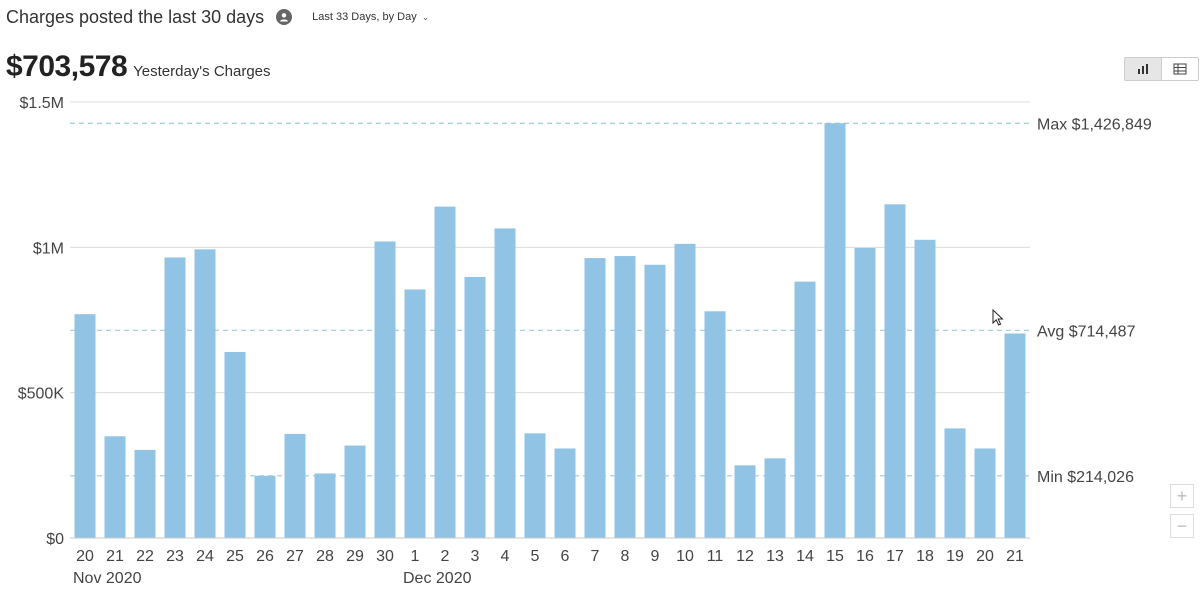 Image resolution: width=1200 pixels, height=592 pixels. I want to click on x-tick-label: 2, so click(445, 556).